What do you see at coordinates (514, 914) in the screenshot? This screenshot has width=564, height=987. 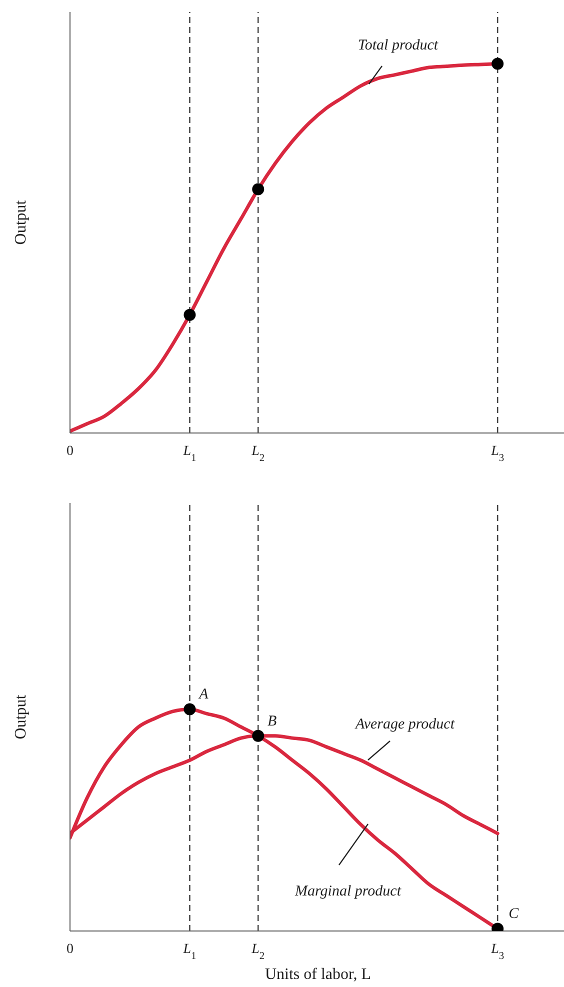 I see `annotation: C` at bounding box center [514, 914].